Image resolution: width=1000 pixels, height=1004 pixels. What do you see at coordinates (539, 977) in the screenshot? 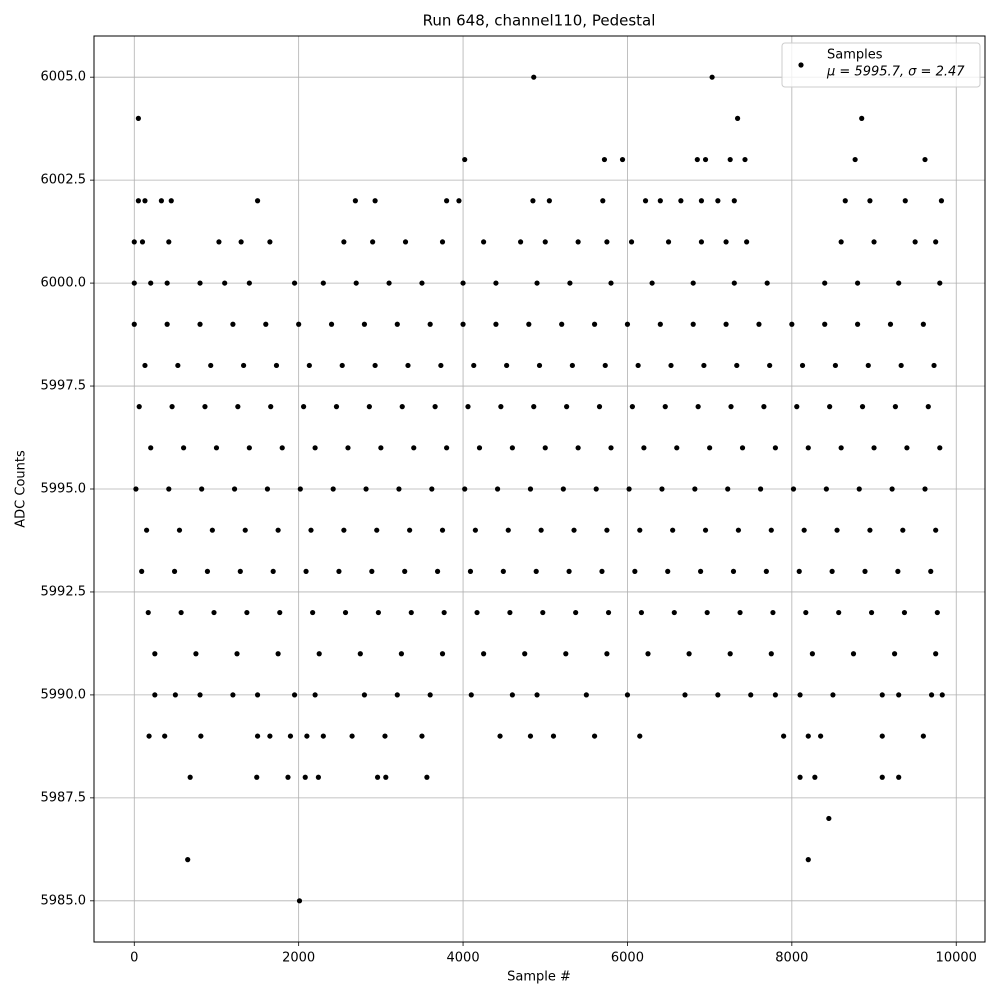
I see `x-axis-label: Sample #` at bounding box center [539, 977].